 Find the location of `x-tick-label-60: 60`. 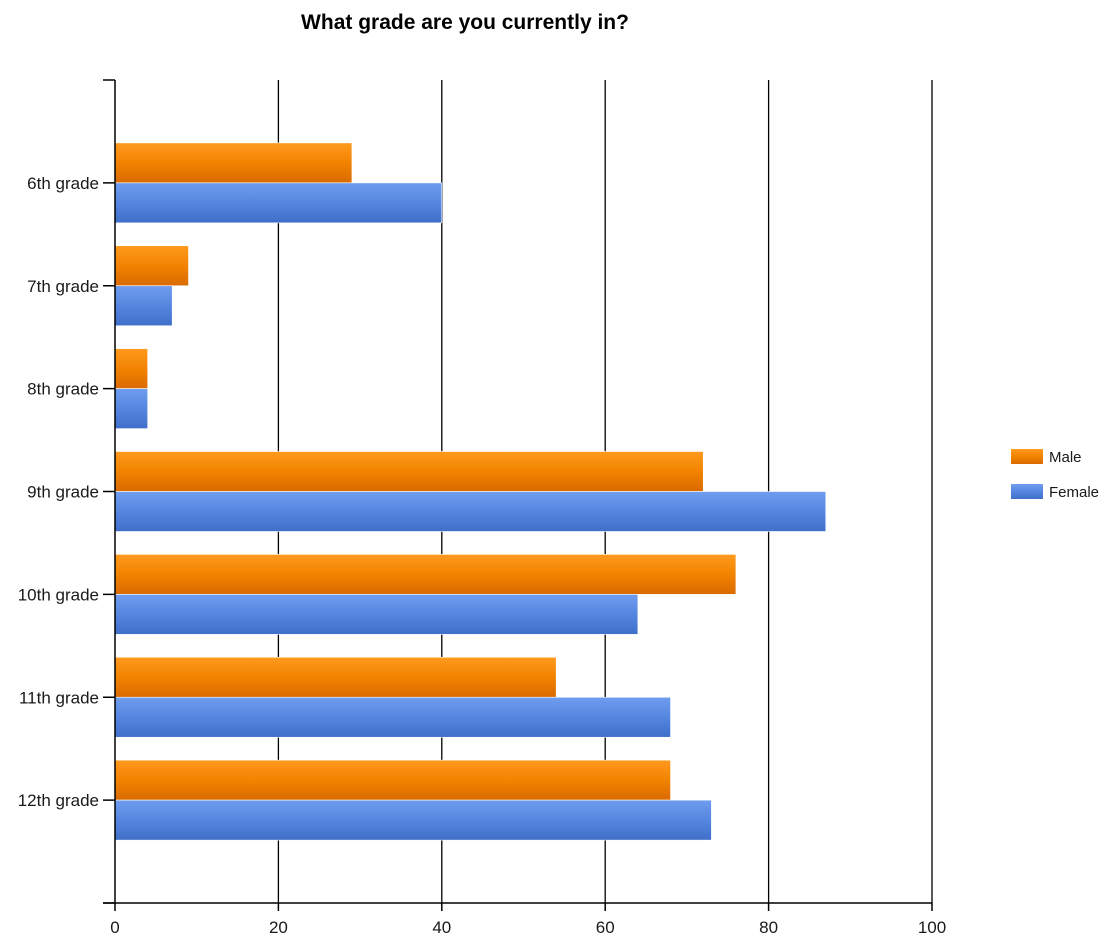

x-tick-label-60: 60 is located at coordinates (605, 927).